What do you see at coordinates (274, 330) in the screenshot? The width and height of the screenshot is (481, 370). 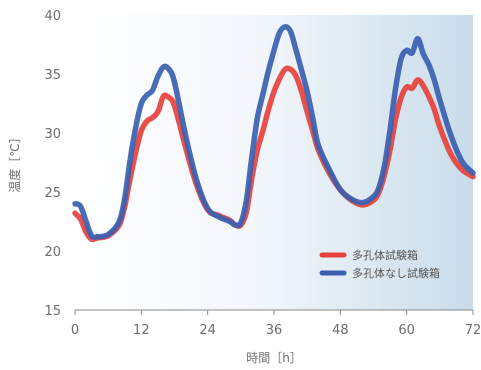 I see `x-tick-label: 36` at bounding box center [274, 330].